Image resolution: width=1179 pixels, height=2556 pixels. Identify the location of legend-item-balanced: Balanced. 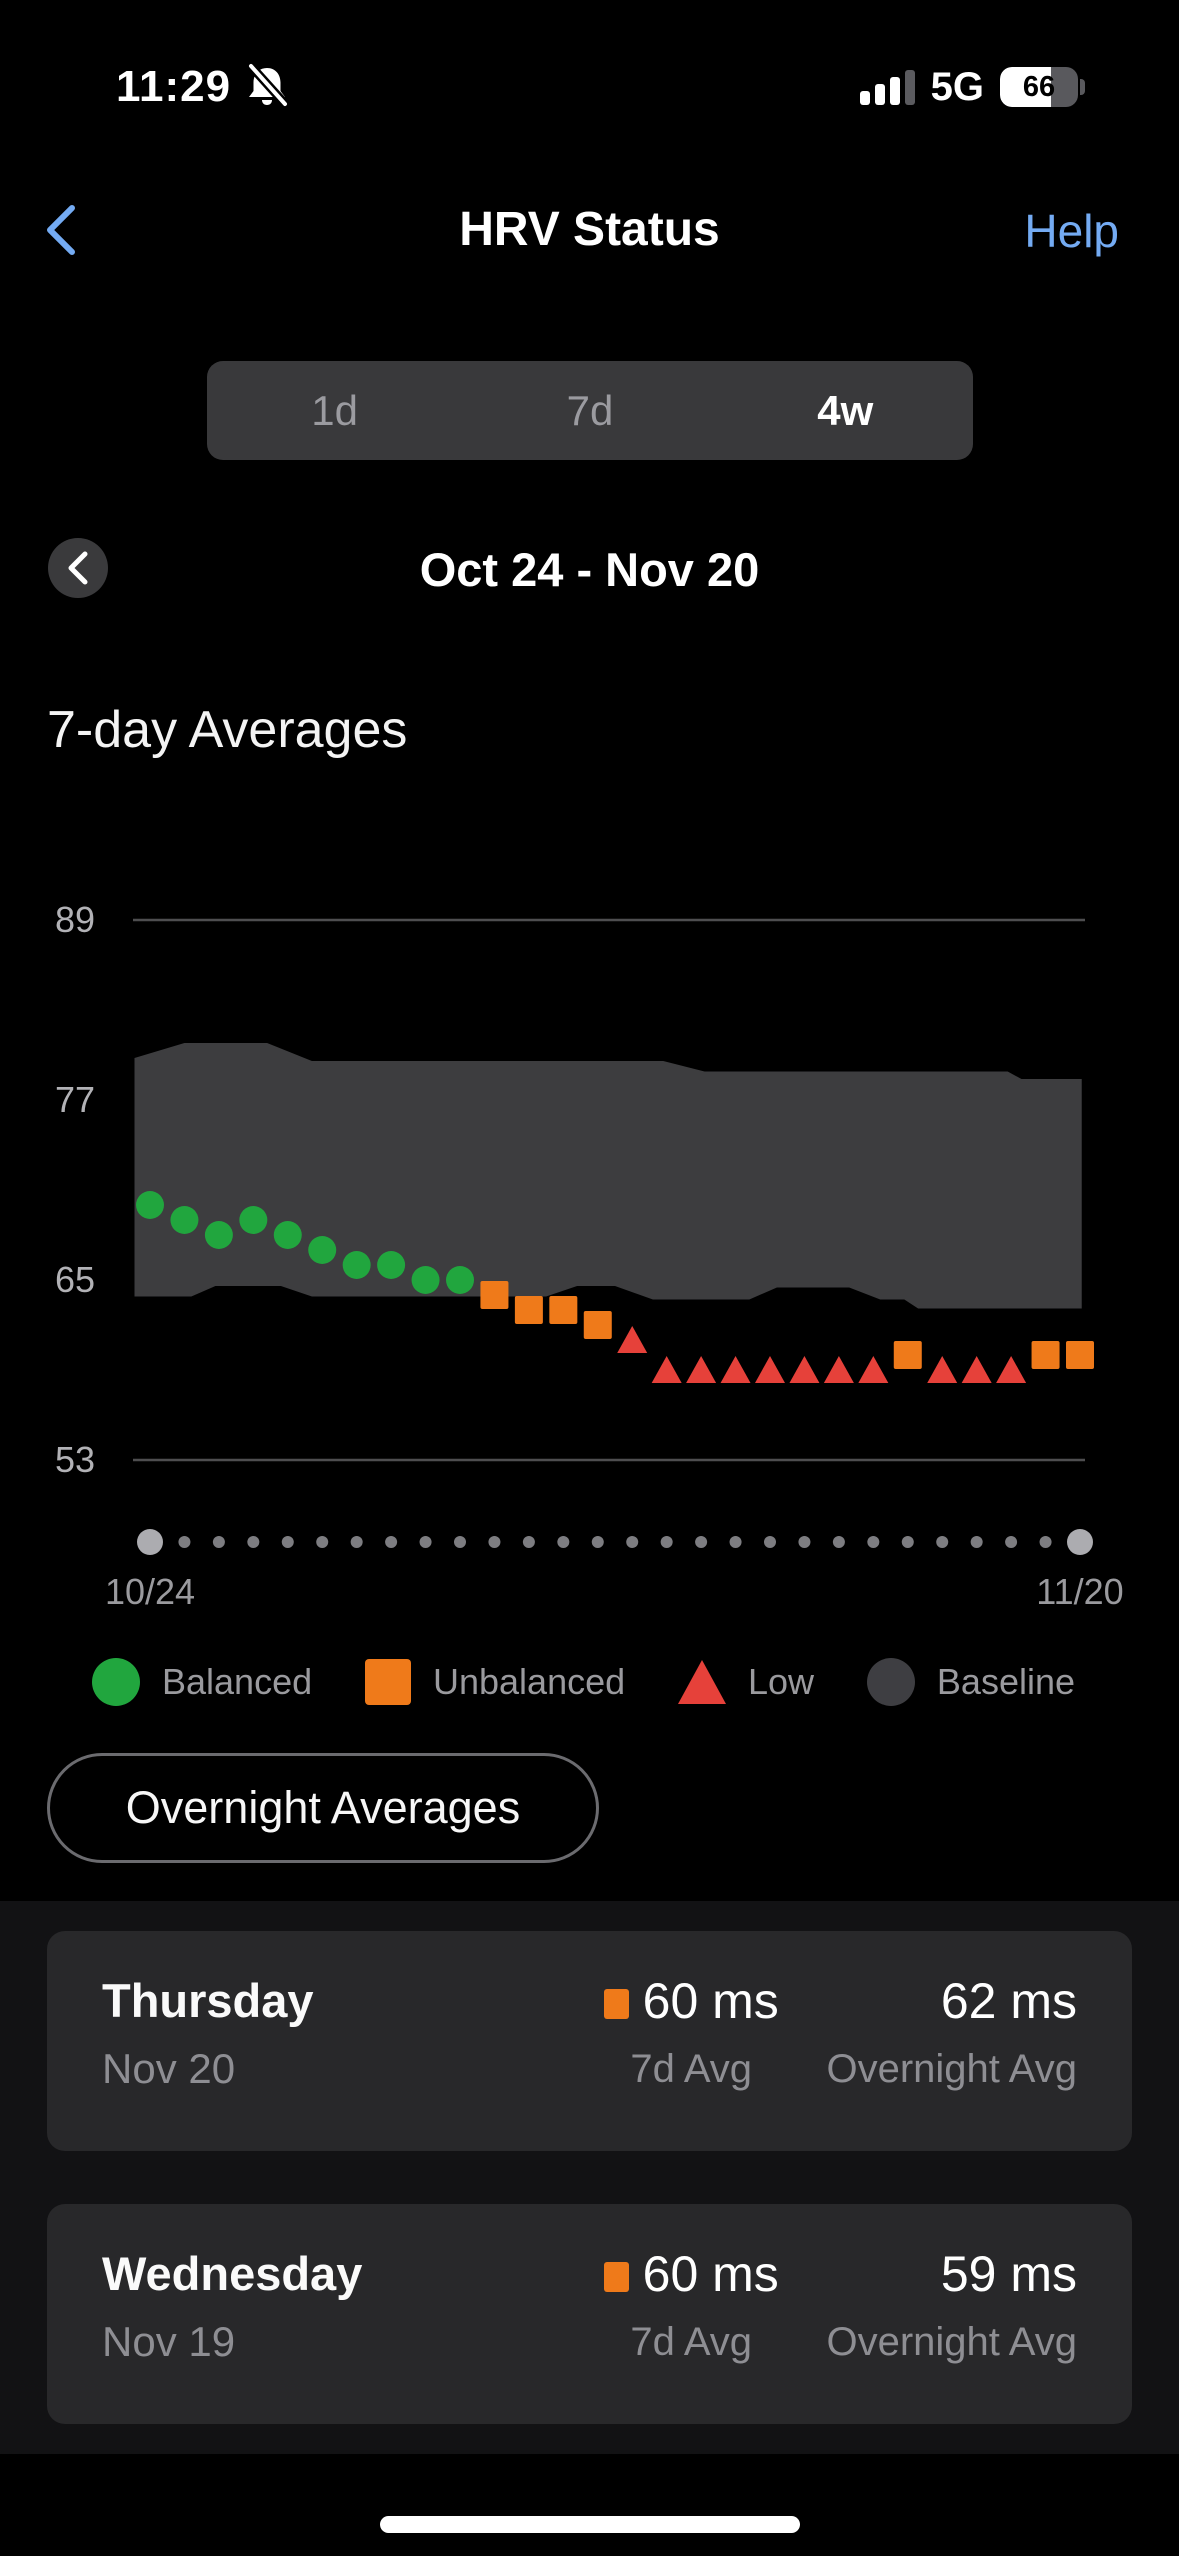
(202, 1682).